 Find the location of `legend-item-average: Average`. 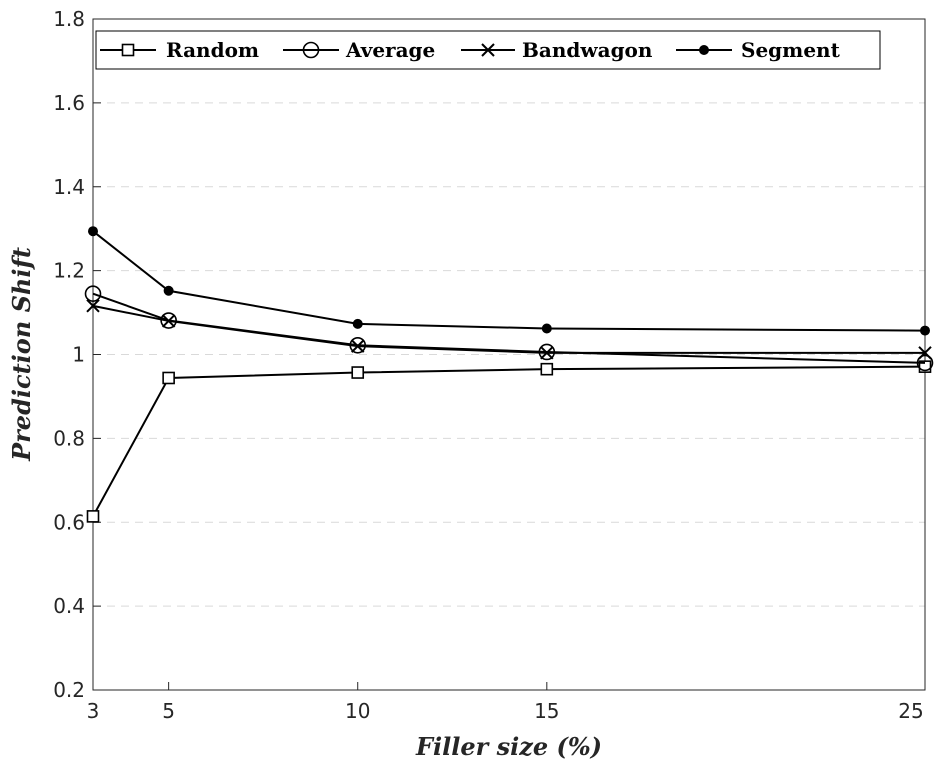

legend-item-average: Average is located at coordinates (359, 50).